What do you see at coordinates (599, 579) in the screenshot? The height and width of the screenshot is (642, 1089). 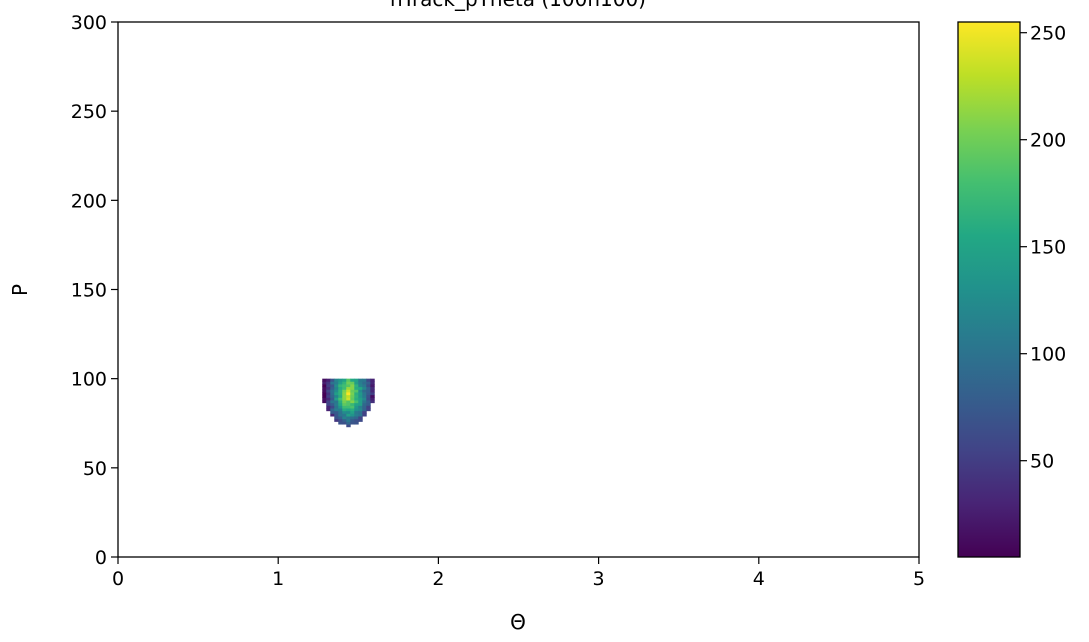 I see `x-tick-label: 3` at bounding box center [599, 579].